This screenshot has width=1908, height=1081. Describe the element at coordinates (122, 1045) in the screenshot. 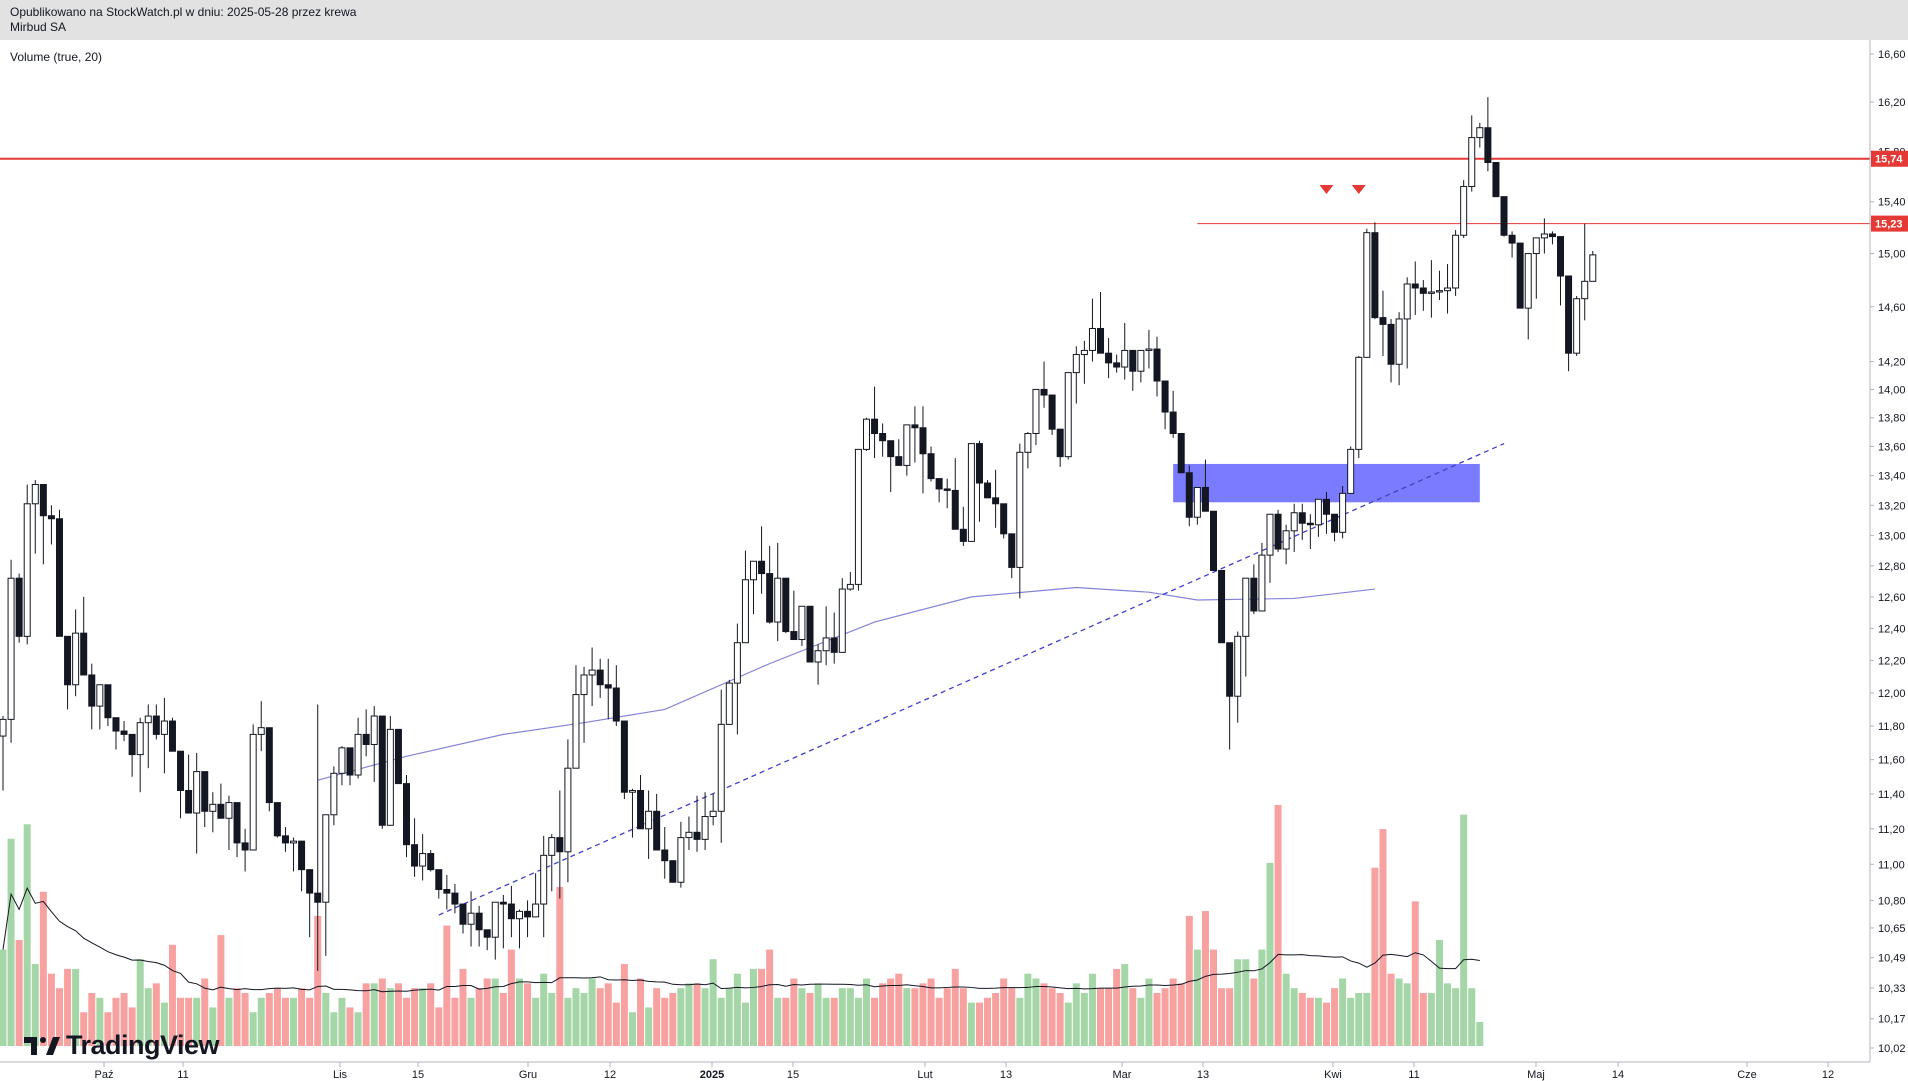

I see `tradingview-logo: TradingView` at that location.